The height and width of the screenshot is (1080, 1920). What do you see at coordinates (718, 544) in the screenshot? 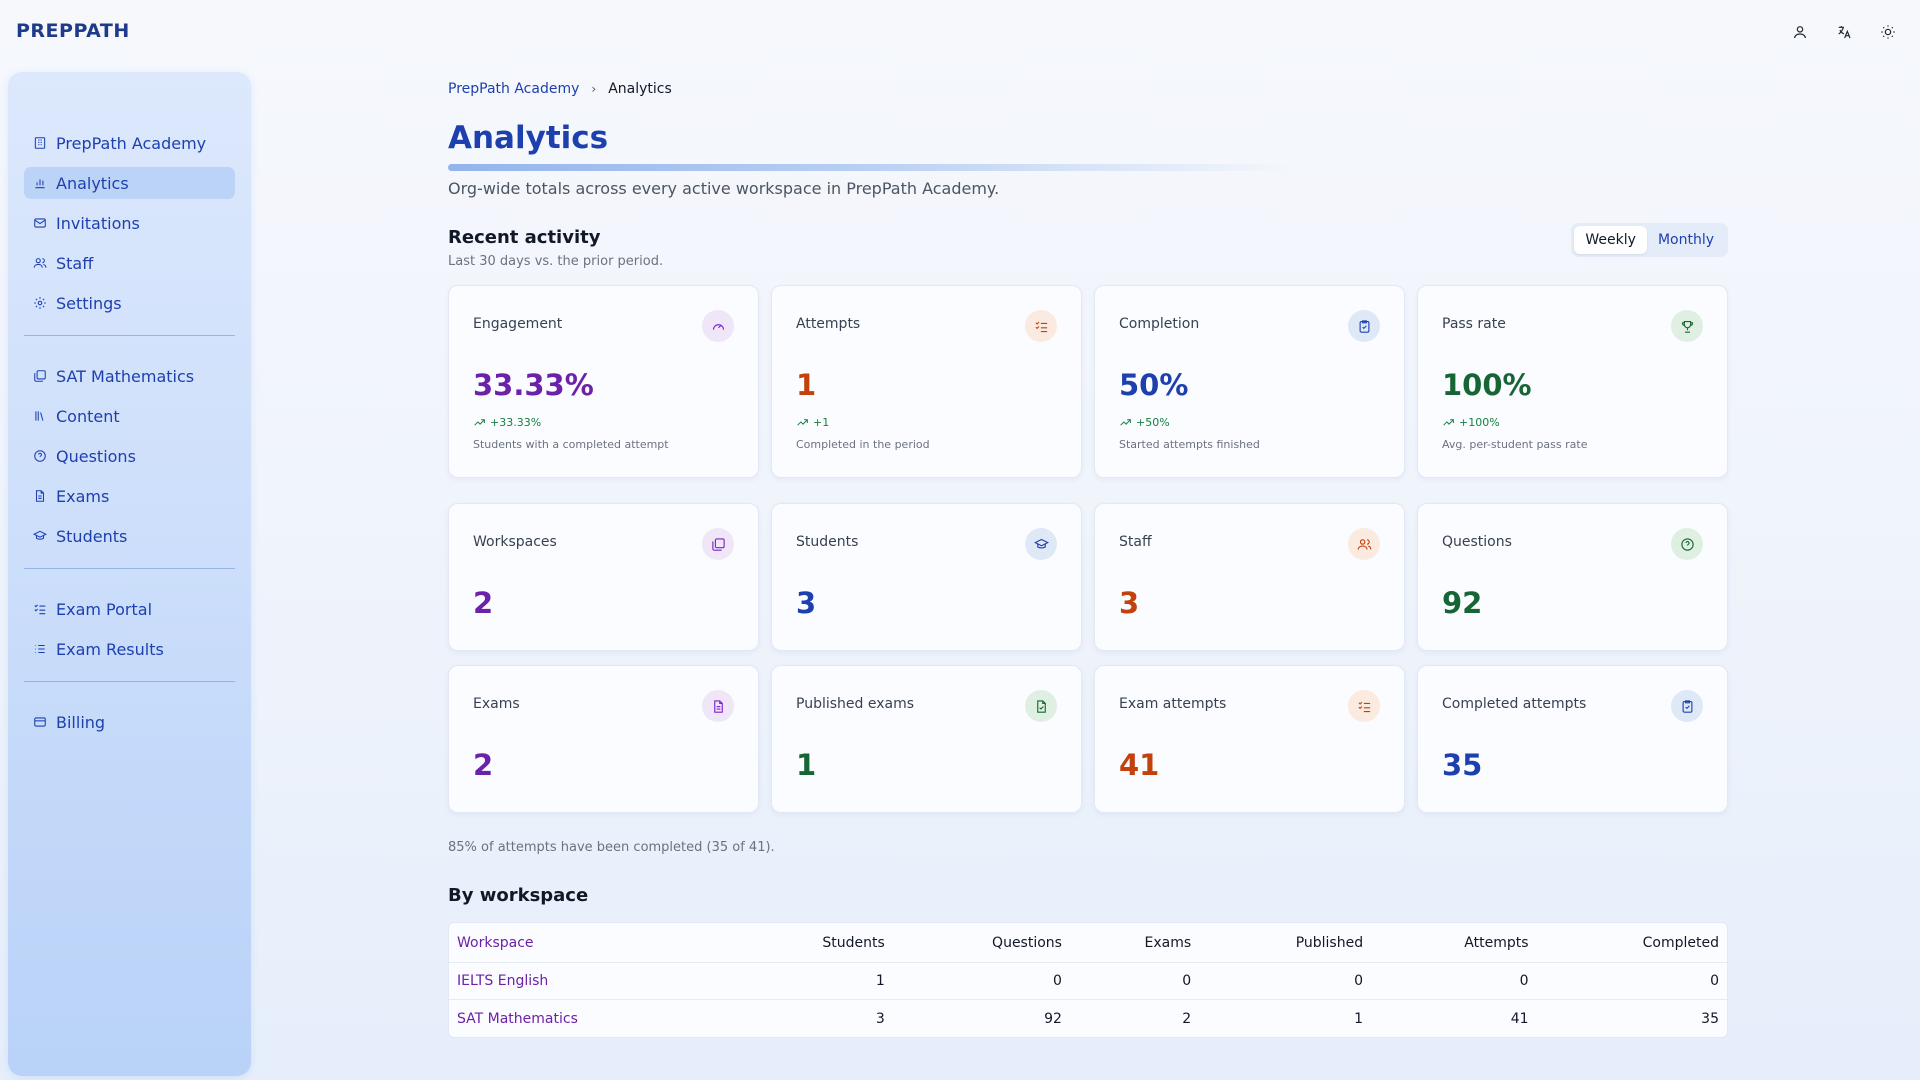
I see `layers-icon` at bounding box center [718, 544].